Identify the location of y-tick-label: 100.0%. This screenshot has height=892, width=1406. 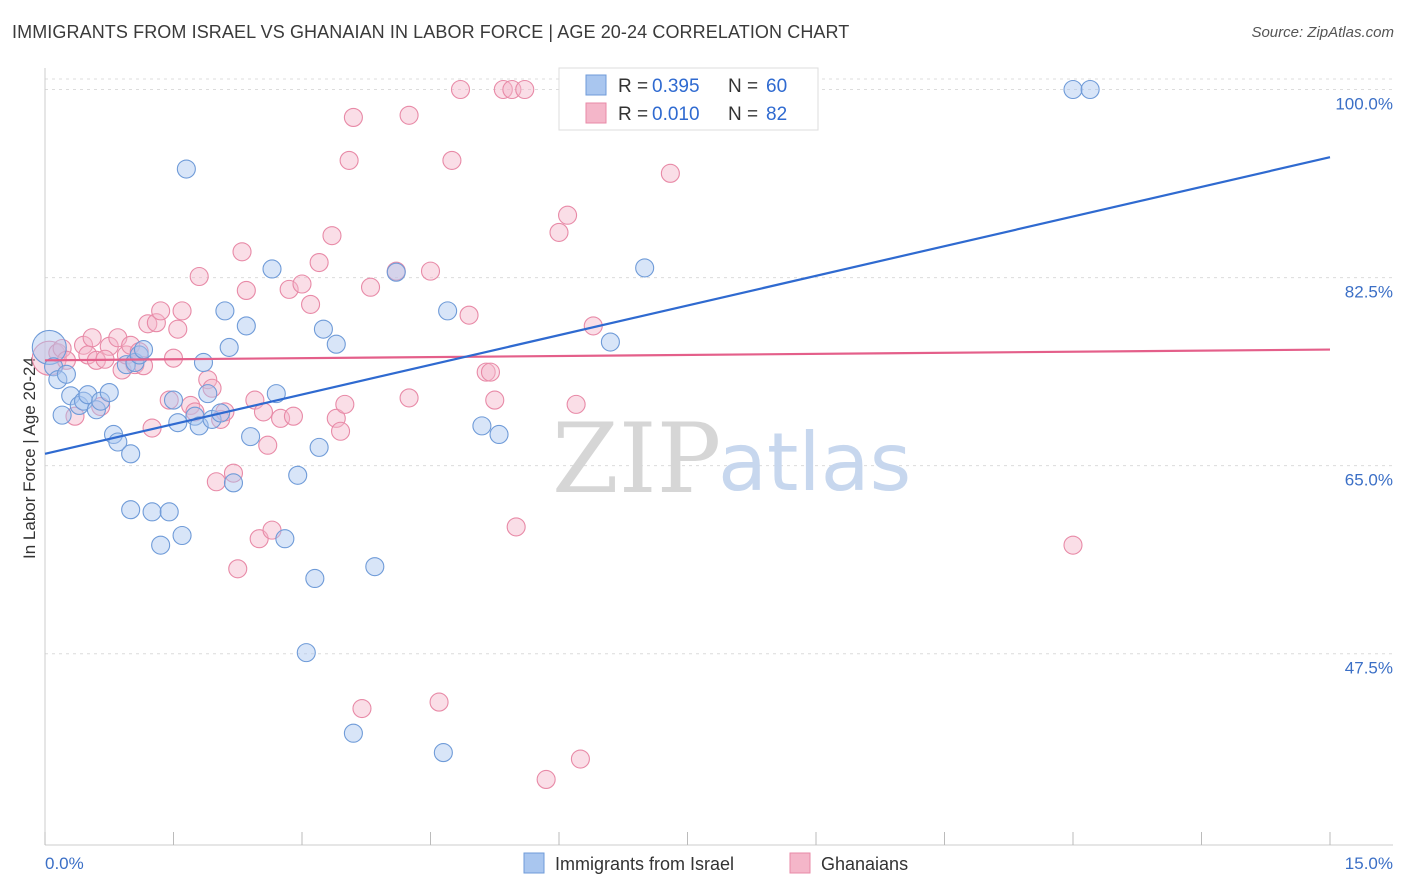
(1364, 103).